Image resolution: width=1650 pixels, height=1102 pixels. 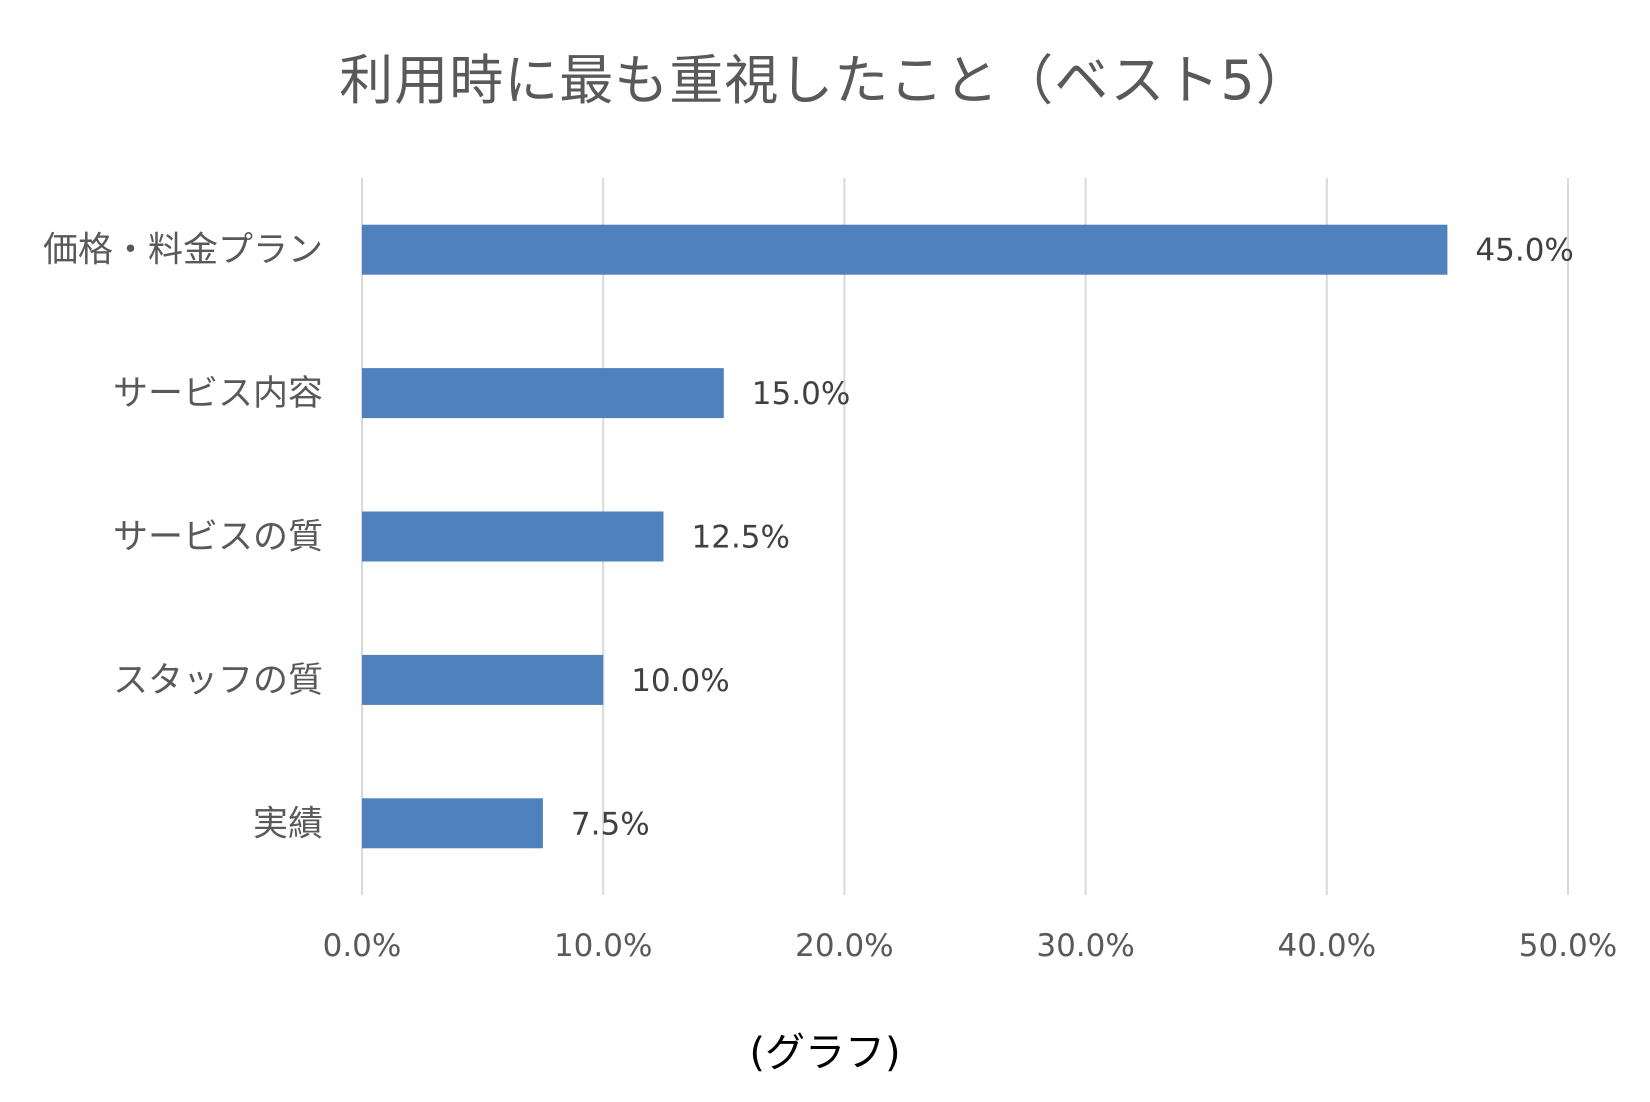 What do you see at coordinates (362, 946) in the screenshot?
I see `x-tick-label: 0.0%` at bounding box center [362, 946].